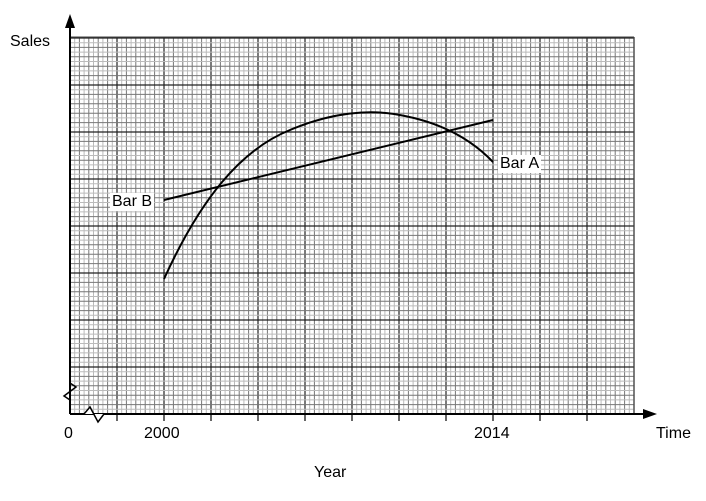  What do you see at coordinates (70, 391) in the screenshot?
I see `y-axis-break-icon` at bounding box center [70, 391].